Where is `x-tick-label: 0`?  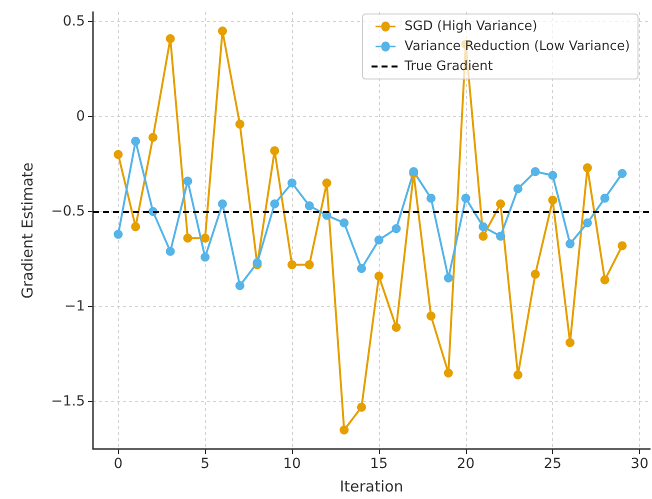
x-tick-label: 0 is located at coordinates (118, 464).